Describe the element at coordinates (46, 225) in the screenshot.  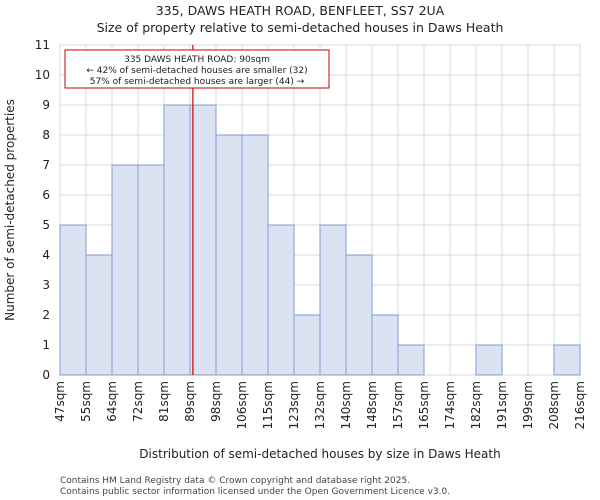
I see `y-tick-label: 5` at that location.